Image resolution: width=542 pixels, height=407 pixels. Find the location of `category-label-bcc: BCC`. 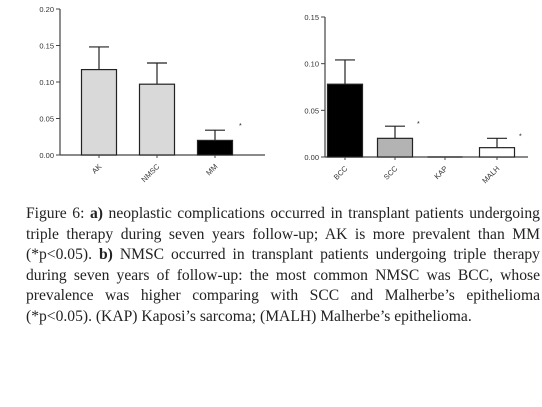

category-label-bcc: BCC is located at coordinates (341, 173).